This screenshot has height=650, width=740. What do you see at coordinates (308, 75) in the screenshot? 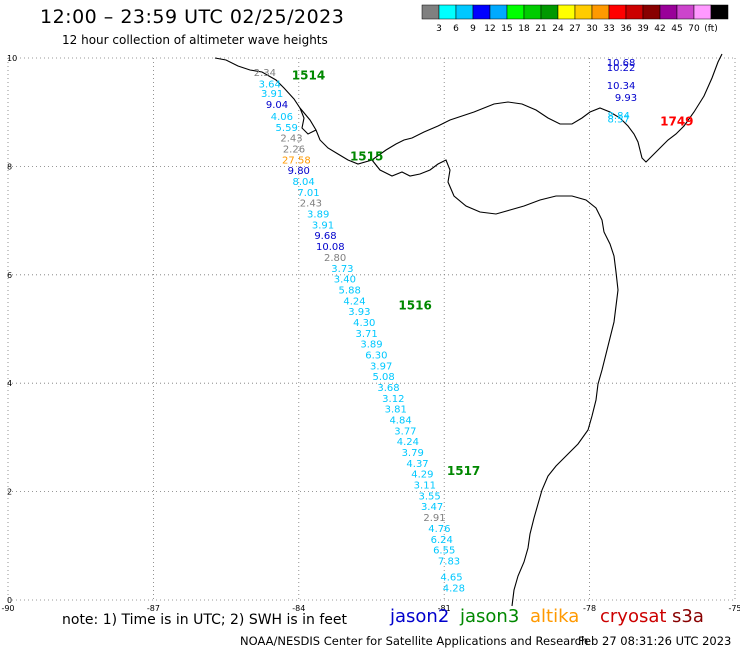
I see `pass-number-label: 1514` at bounding box center [308, 75].